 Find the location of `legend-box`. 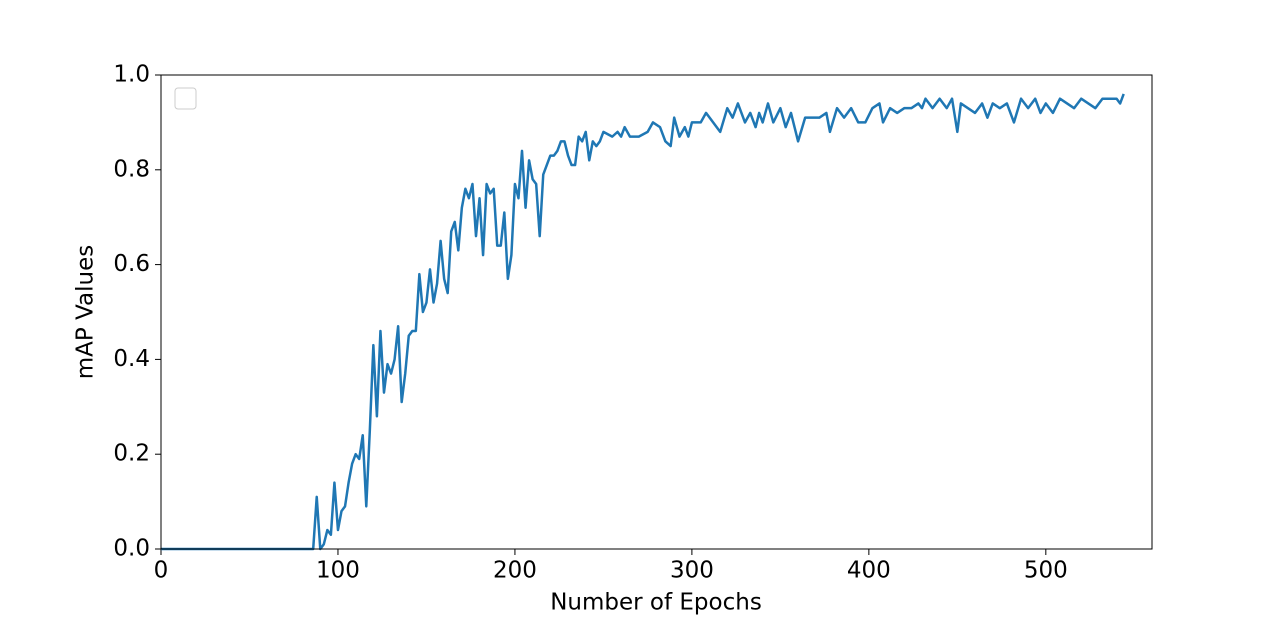

legend-box is located at coordinates (185, 98).